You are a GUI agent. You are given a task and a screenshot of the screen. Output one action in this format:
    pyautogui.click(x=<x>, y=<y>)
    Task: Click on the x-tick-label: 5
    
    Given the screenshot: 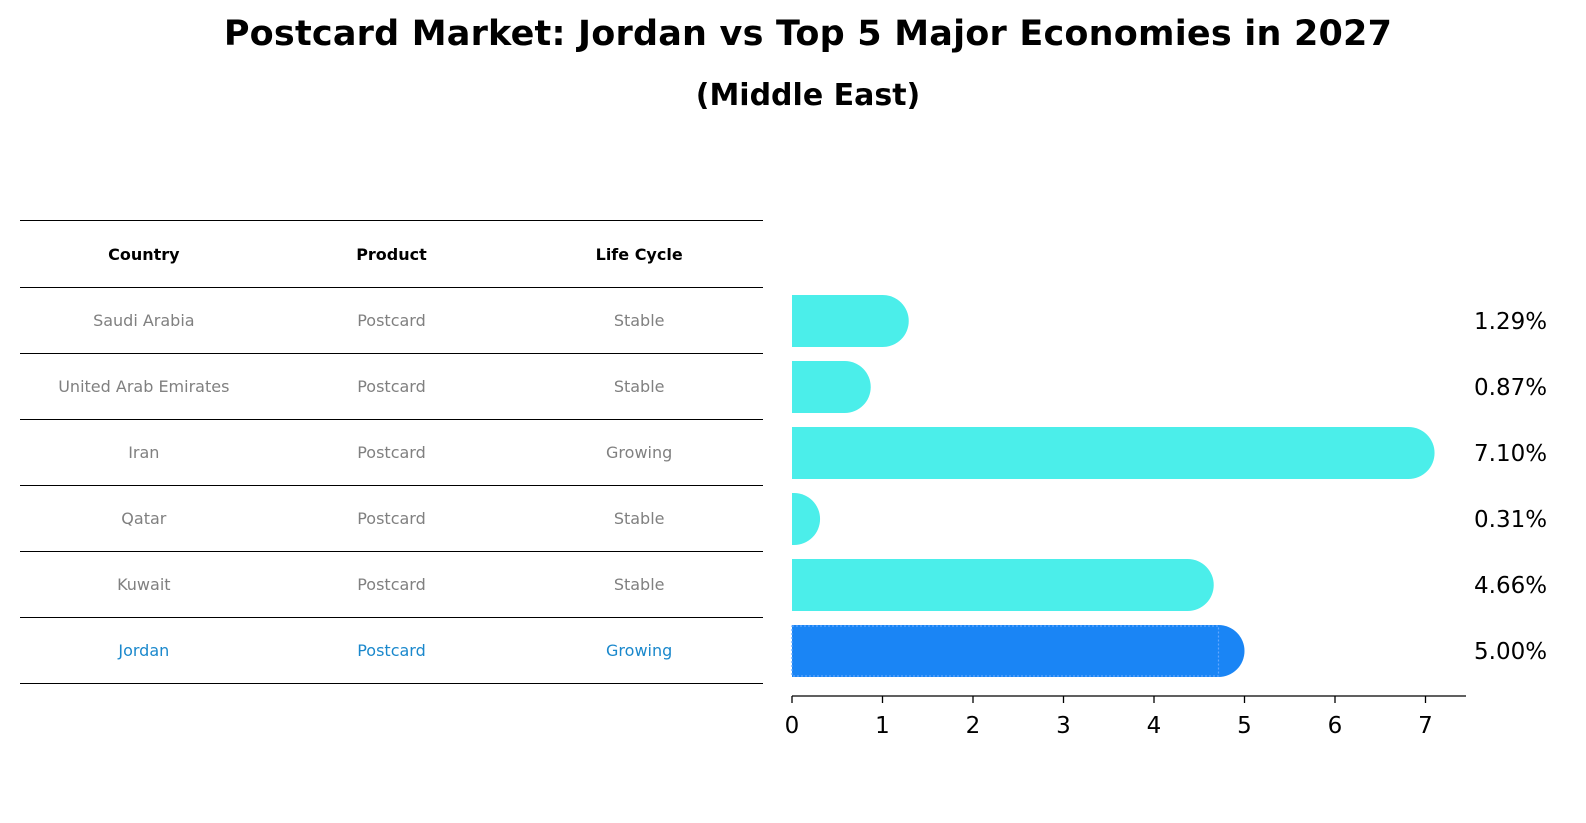 What is the action you would take?
    pyautogui.click(x=1244, y=726)
    